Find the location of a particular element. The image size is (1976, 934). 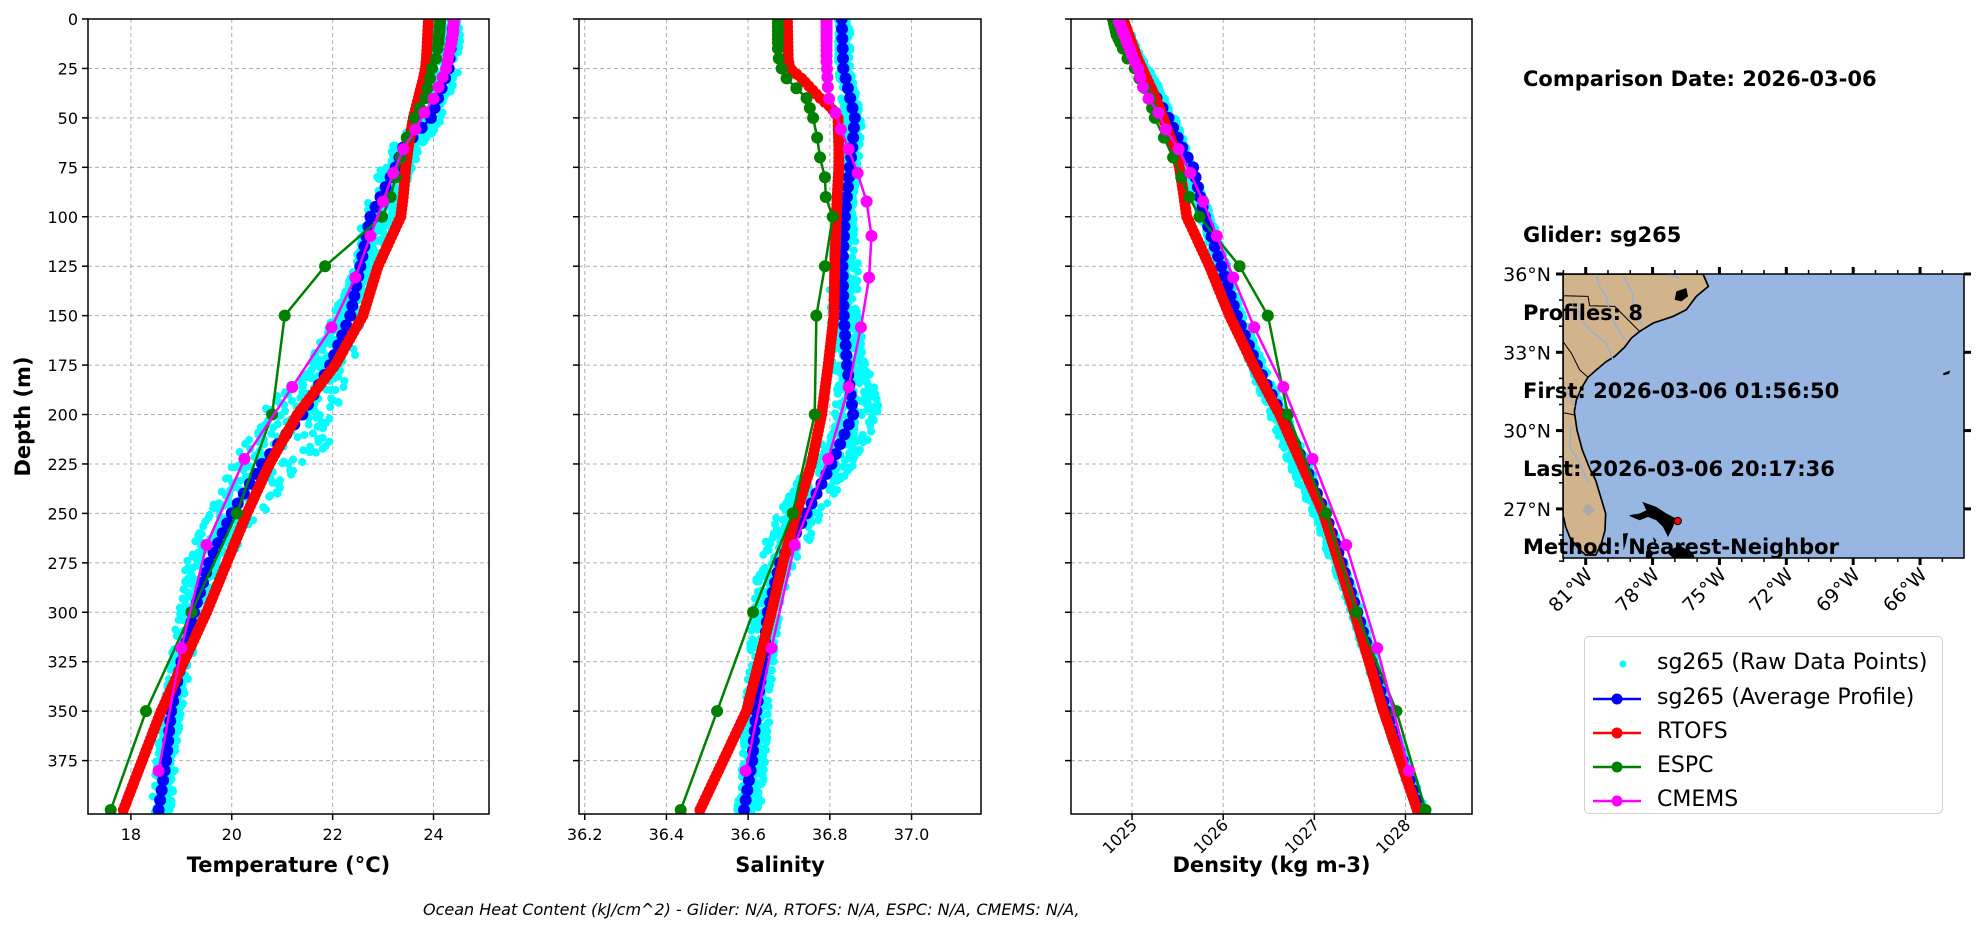

salinity-series is located at coordinates (778, 416).